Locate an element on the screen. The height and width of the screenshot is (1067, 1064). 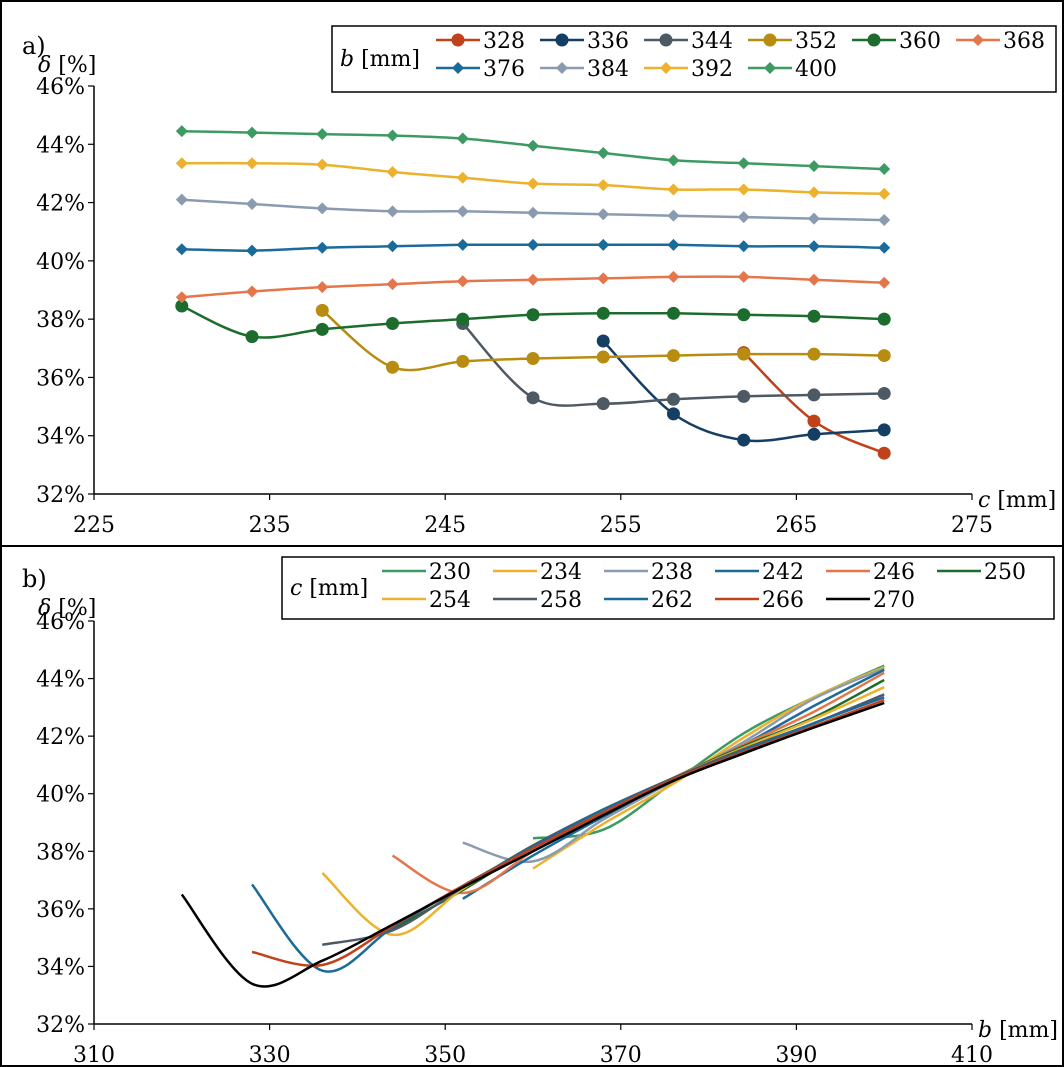
legend-label-336: 336 is located at coordinates (608, 41).